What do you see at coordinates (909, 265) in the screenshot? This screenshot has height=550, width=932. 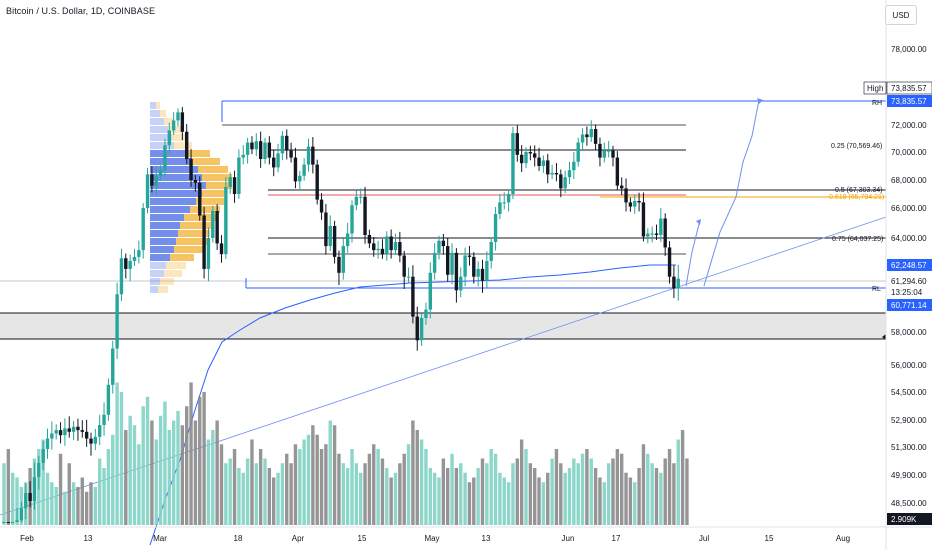 I see `ma-value-tag-bg` at bounding box center [909, 265].